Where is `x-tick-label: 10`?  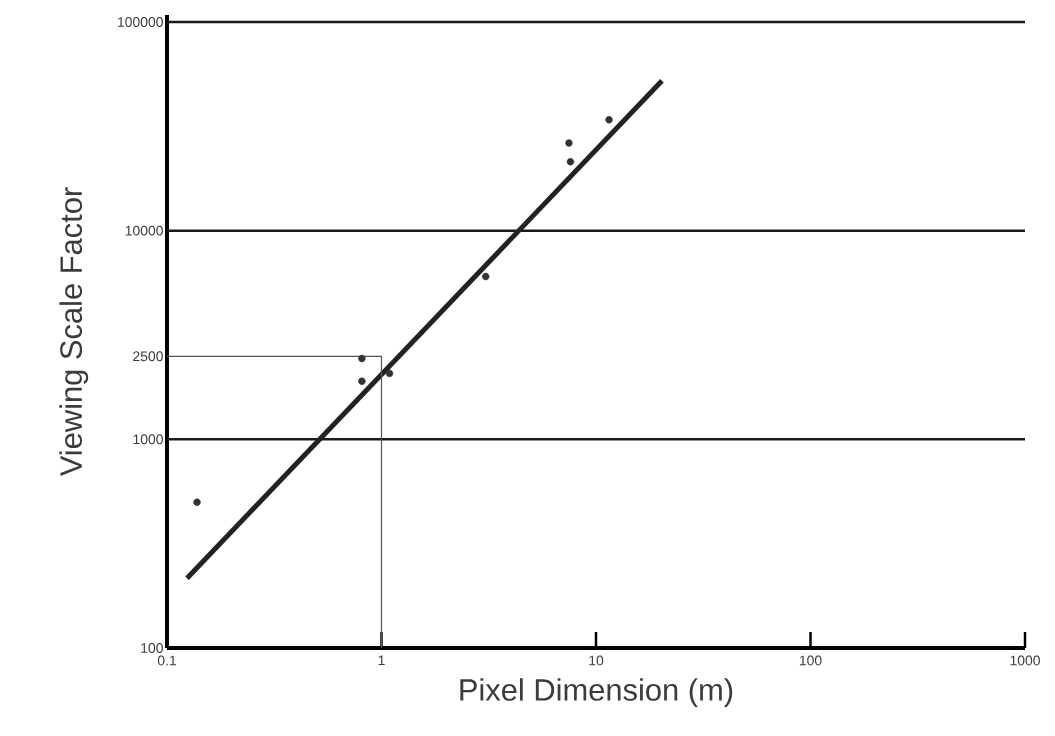
x-tick-label: 10 is located at coordinates (596, 660).